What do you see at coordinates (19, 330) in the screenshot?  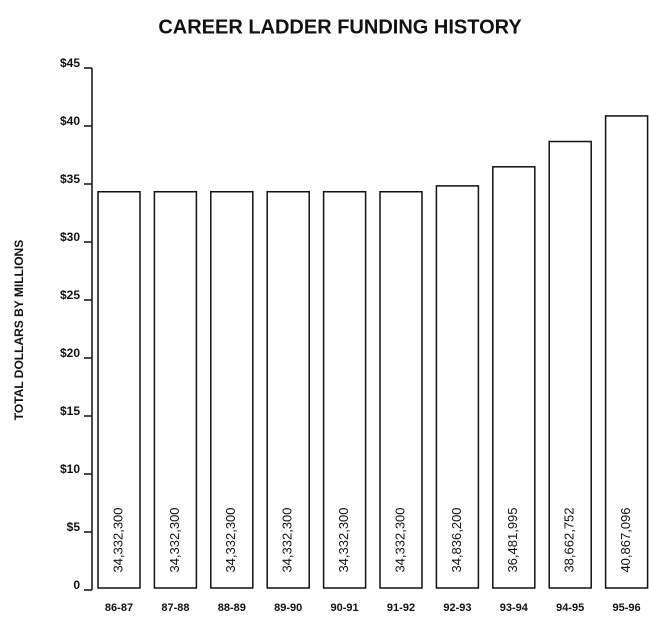 I see `y-axis-label: TOTAL DOLLARS BY MILLIONS` at bounding box center [19, 330].